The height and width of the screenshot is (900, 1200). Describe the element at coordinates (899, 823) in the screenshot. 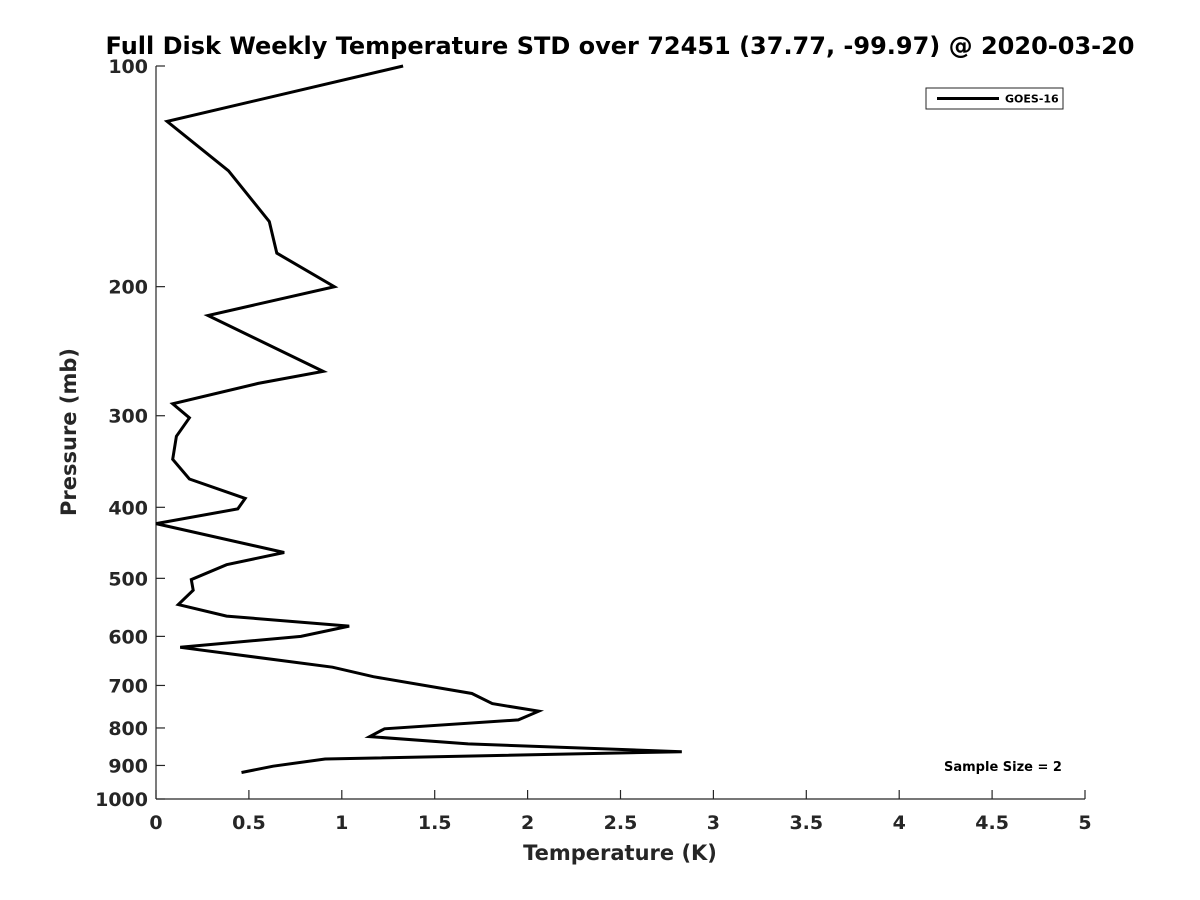

I see `x-tick-label: 4` at that location.